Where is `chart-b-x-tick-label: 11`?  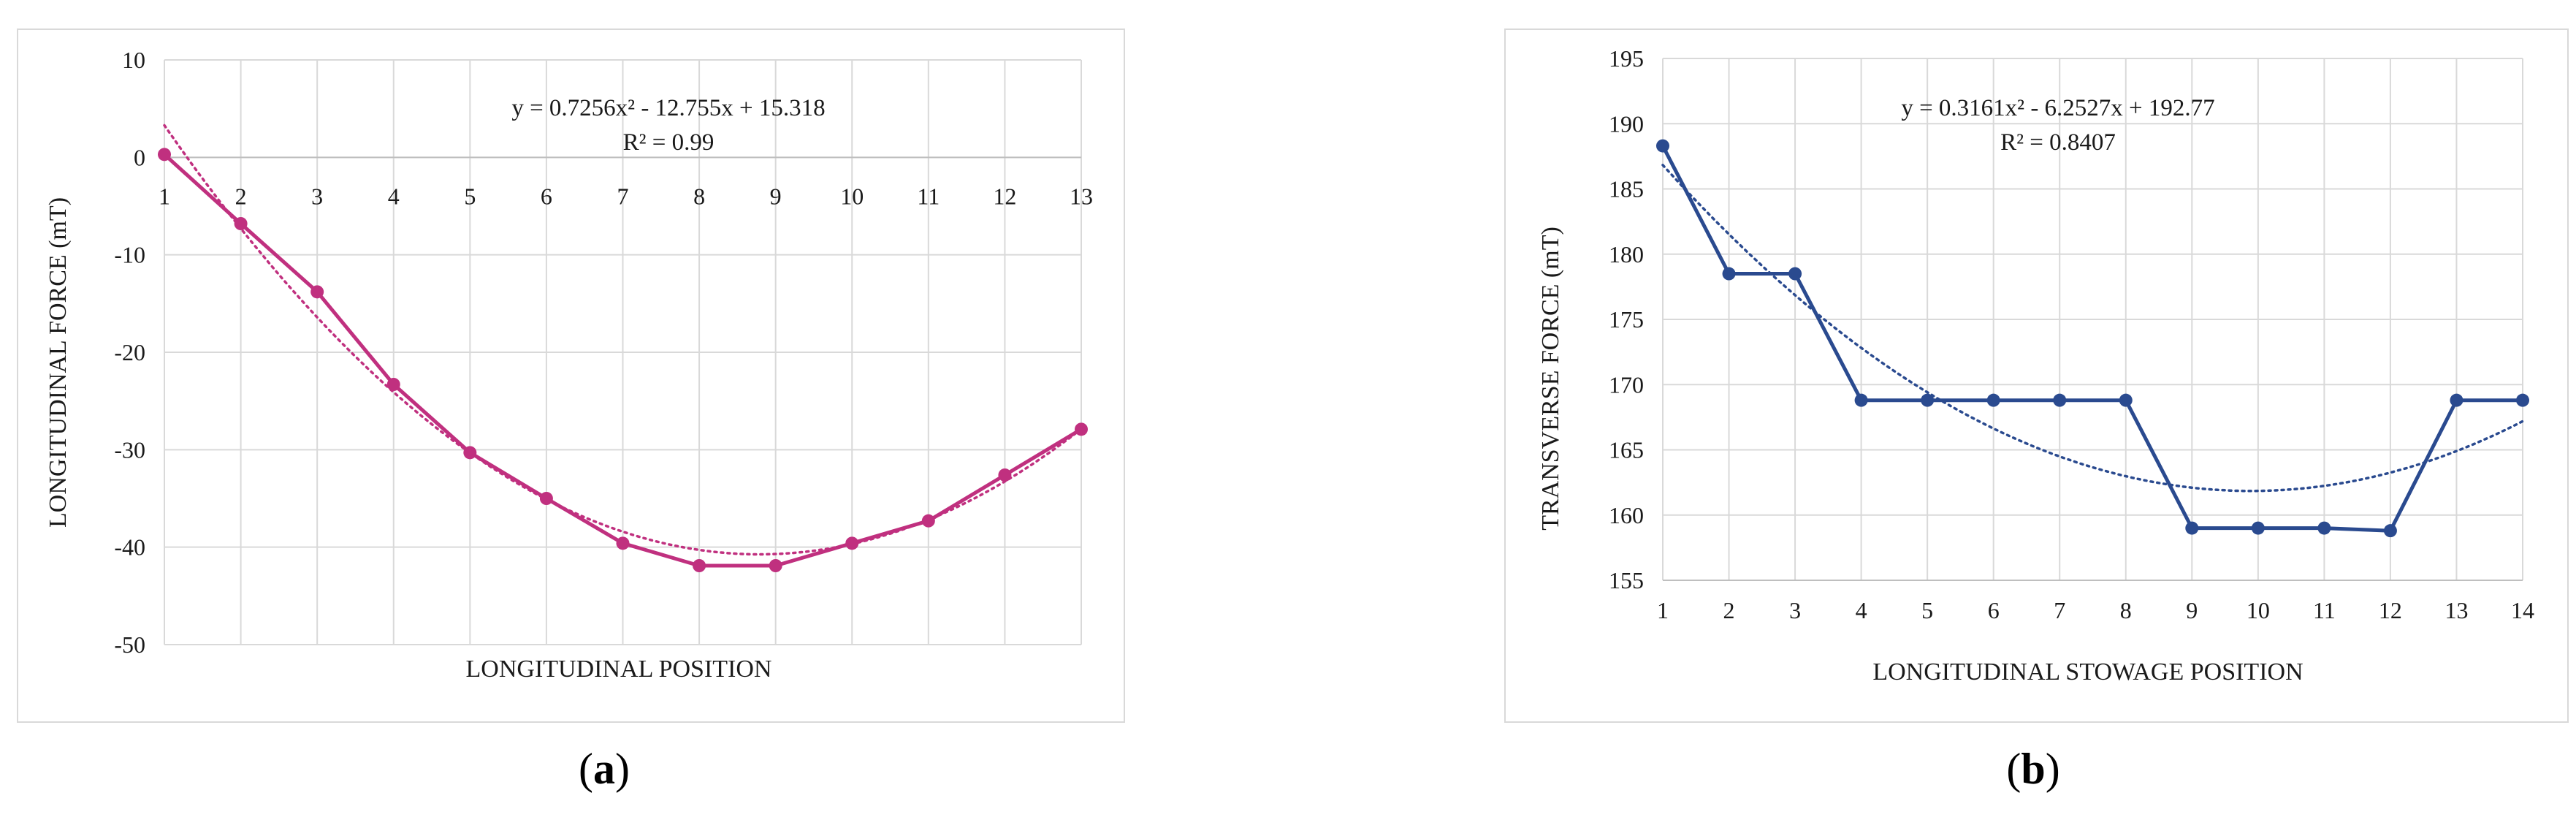
chart-b-x-tick-label: 11 is located at coordinates (2324, 610).